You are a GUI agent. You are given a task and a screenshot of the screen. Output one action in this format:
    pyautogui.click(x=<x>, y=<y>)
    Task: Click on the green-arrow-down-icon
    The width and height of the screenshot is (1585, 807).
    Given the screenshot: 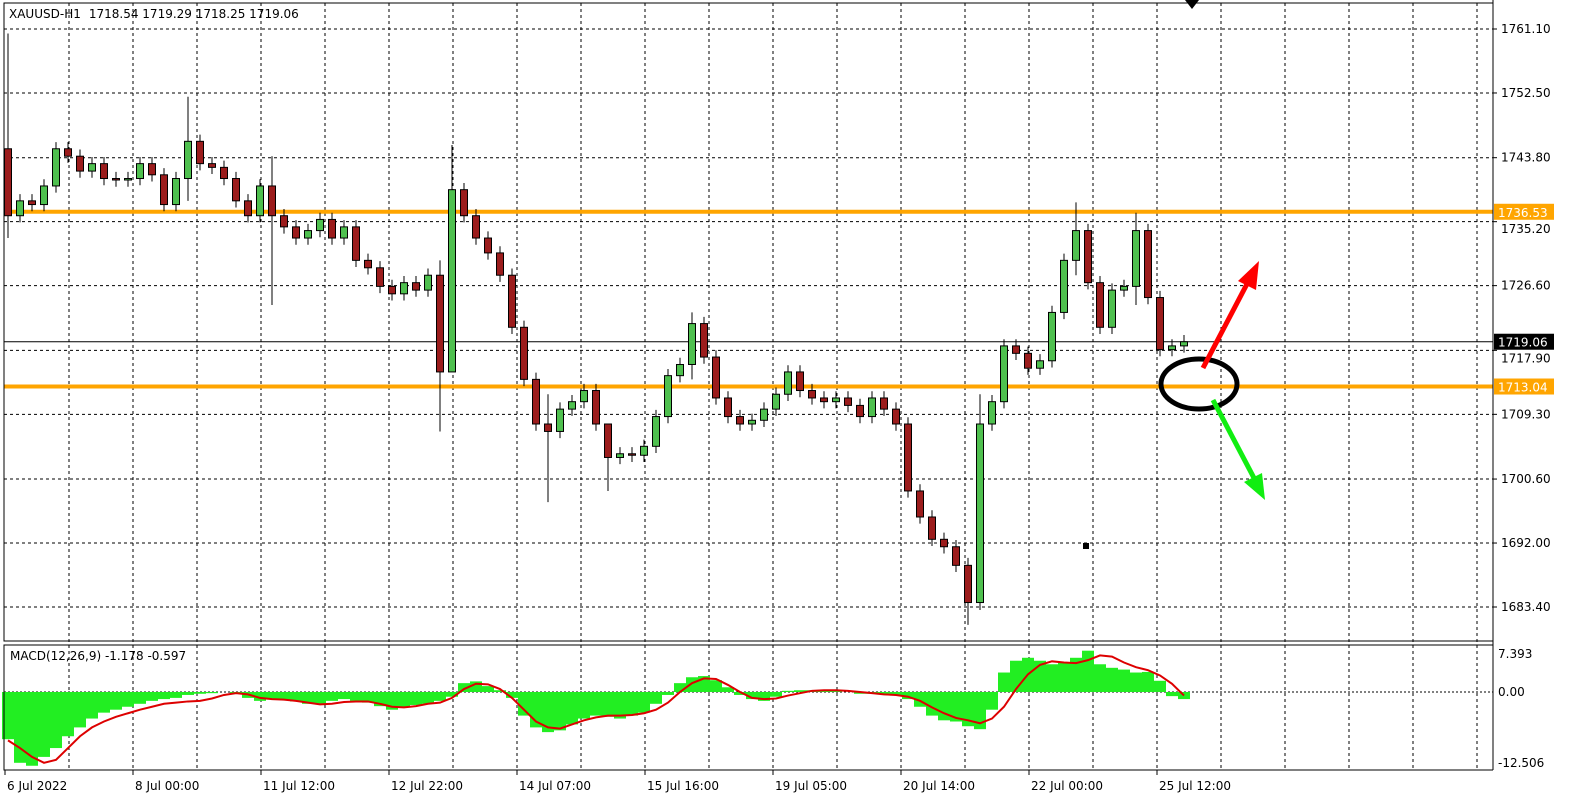 What is the action you would take?
    pyautogui.click(x=1237, y=449)
    